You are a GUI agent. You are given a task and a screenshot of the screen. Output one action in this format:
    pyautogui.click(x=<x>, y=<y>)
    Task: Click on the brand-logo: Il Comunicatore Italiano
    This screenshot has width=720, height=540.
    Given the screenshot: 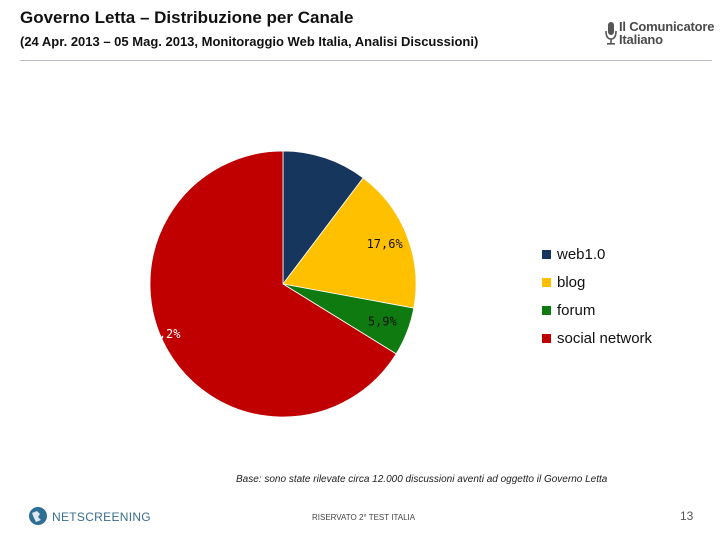 What is the action you would take?
    pyautogui.click(x=659, y=33)
    